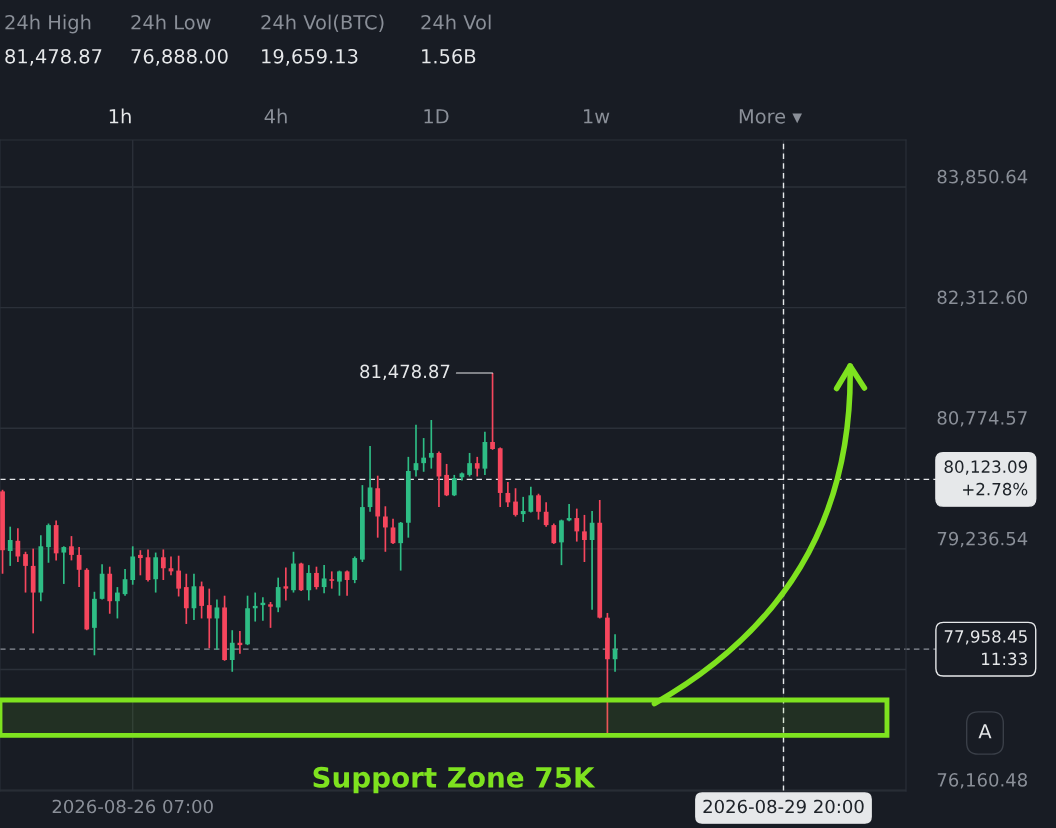  I want to click on text: 1D, so click(436, 116).